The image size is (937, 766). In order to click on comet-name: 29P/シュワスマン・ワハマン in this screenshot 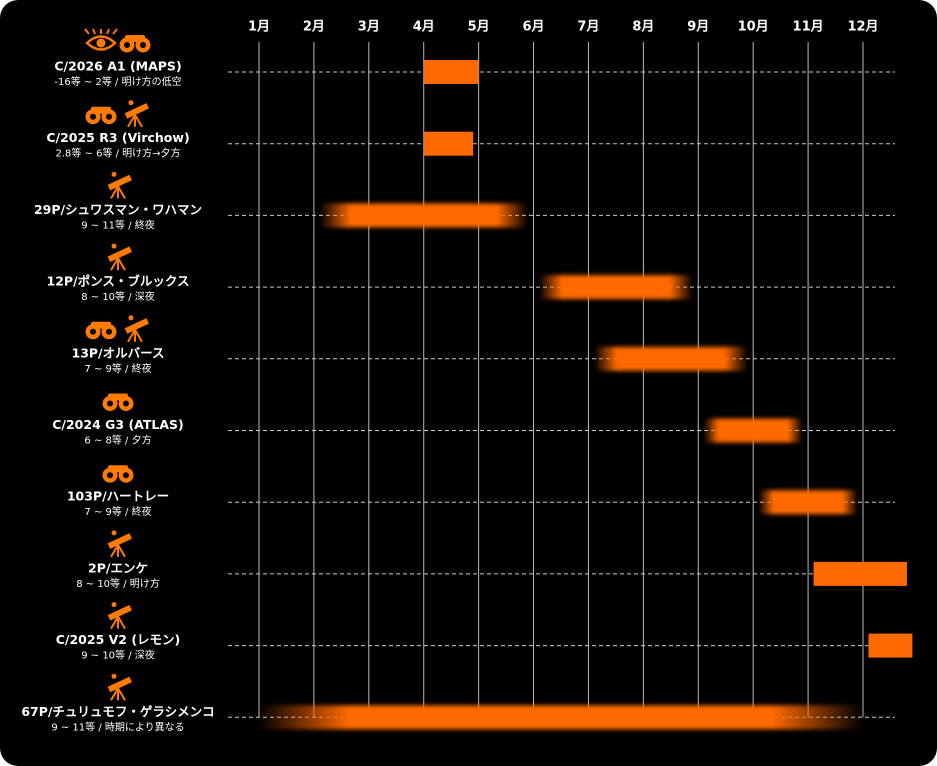, I will do `click(118, 209)`.